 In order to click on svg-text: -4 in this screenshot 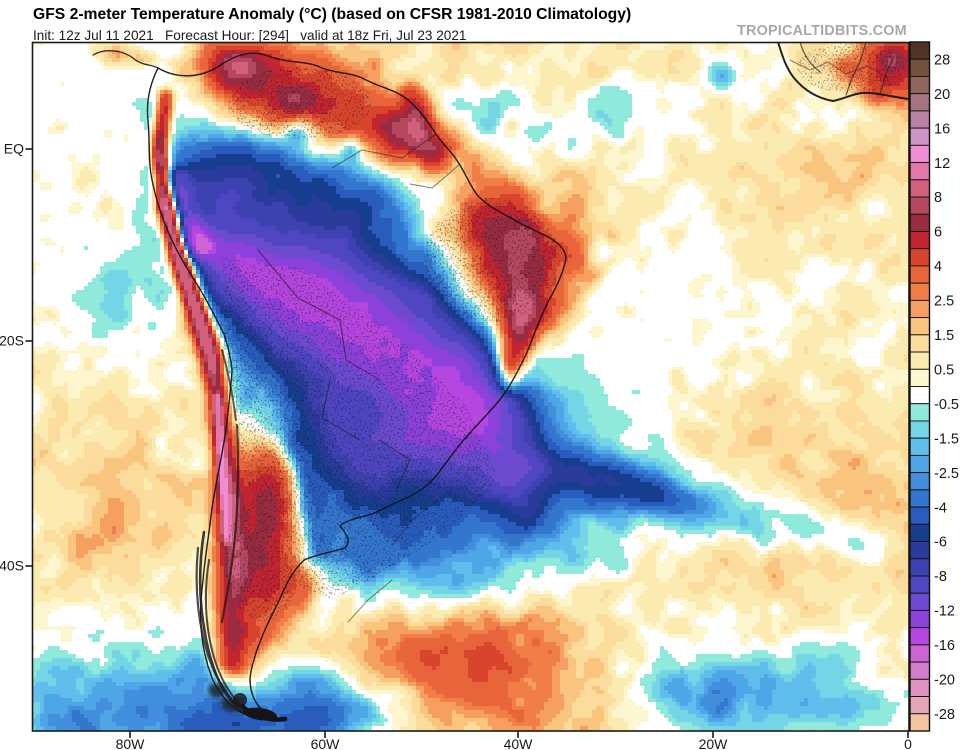, I will do `click(940, 508)`.